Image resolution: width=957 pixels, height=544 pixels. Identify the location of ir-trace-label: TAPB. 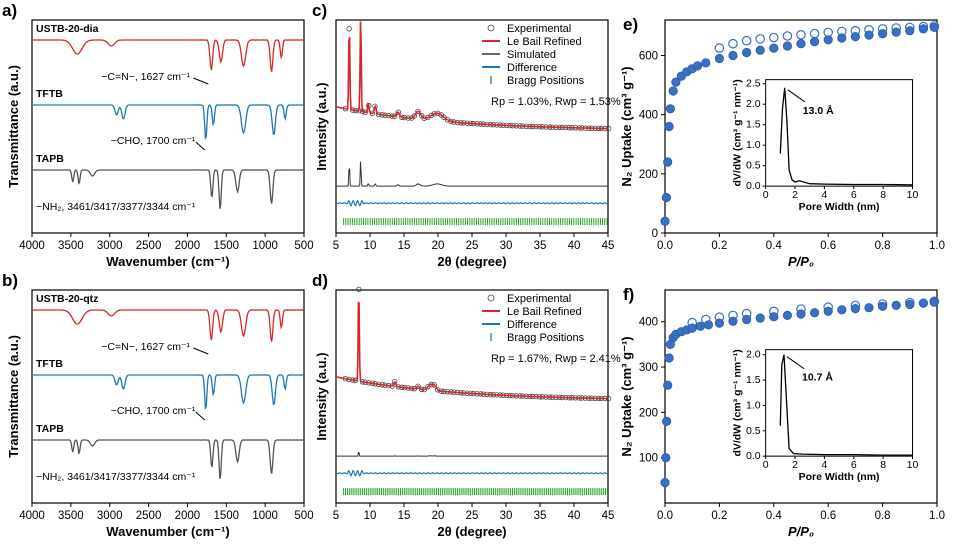
(50, 429).